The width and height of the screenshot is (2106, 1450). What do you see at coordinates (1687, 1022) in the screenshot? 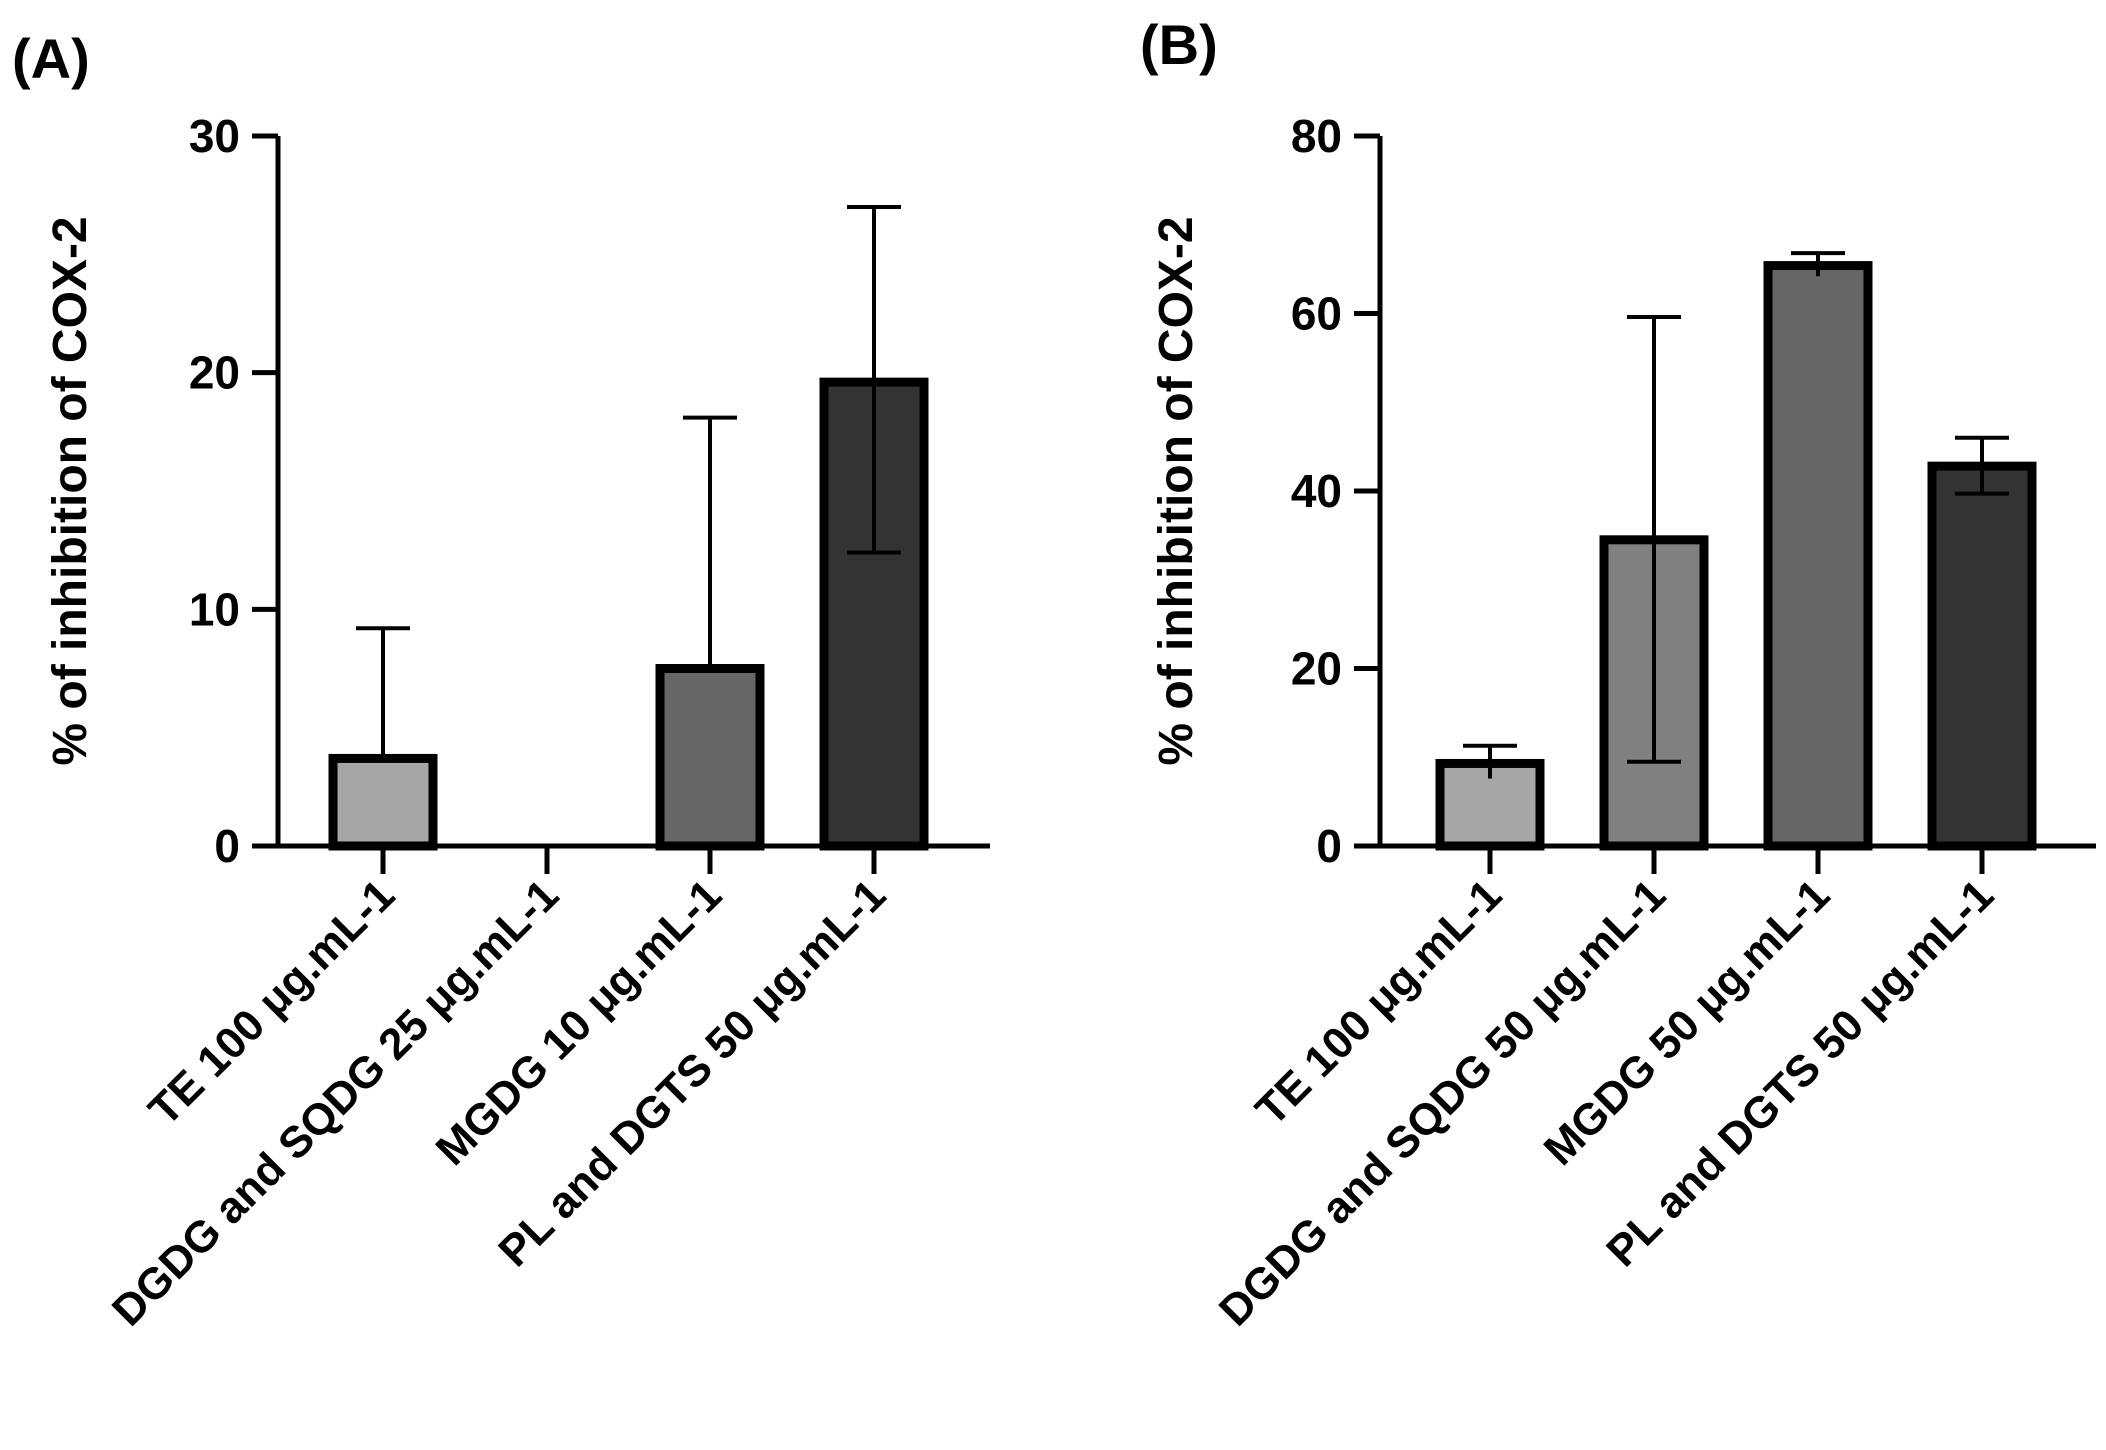
I see `panel-b-category-label-3: MGDG 50 μg.mL-1` at bounding box center [1687, 1022].